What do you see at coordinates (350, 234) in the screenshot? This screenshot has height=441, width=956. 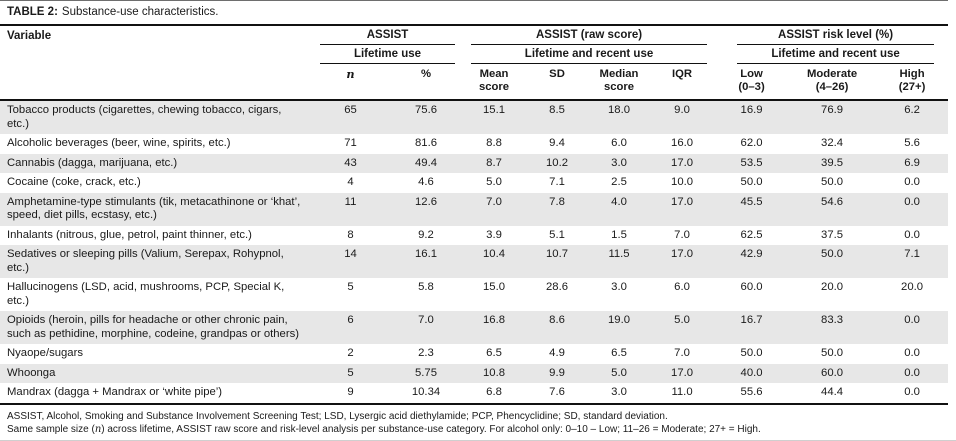 I see `cell-value: 8` at bounding box center [350, 234].